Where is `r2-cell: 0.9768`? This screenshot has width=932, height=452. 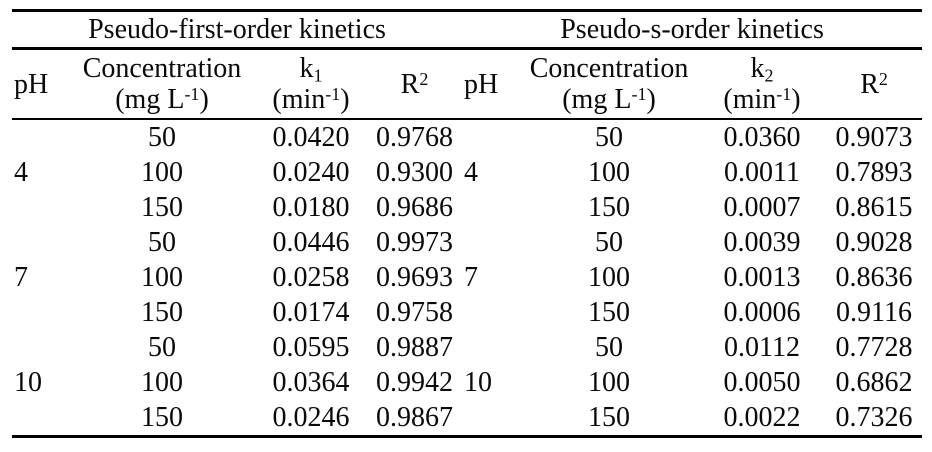 r2-cell: 0.9768 is located at coordinates (414, 137).